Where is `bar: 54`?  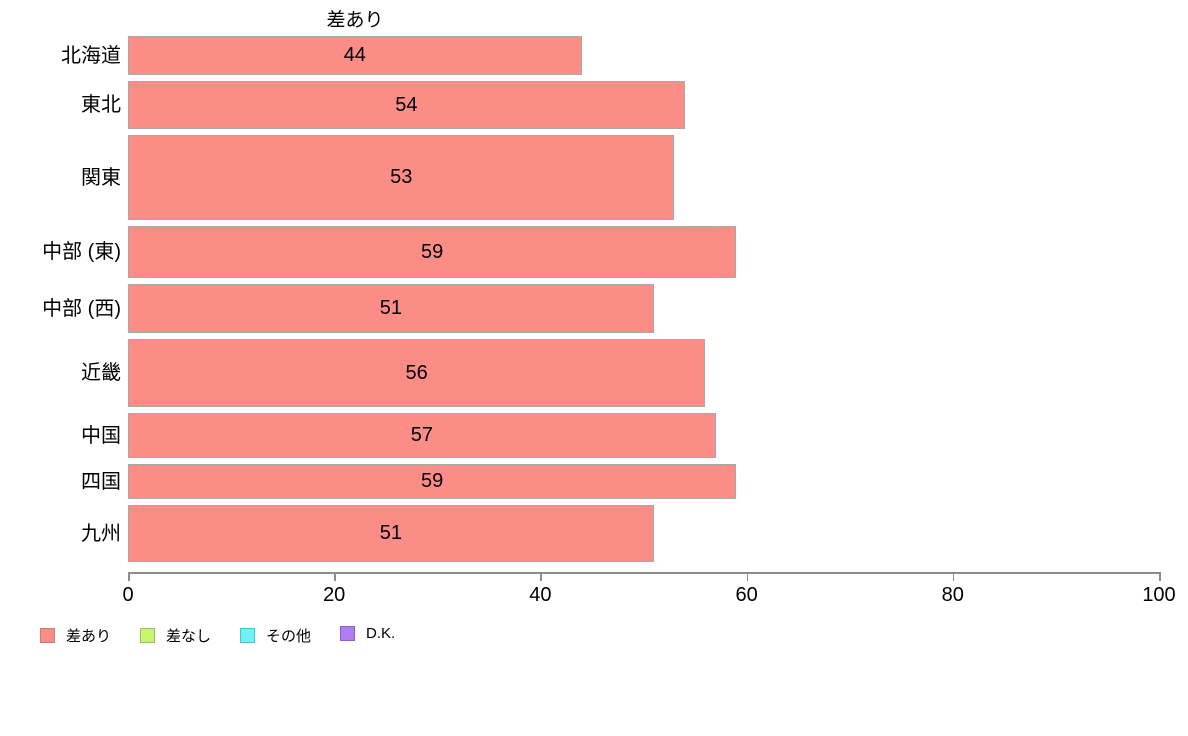
bar: 54 is located at coordinates (406, 105).